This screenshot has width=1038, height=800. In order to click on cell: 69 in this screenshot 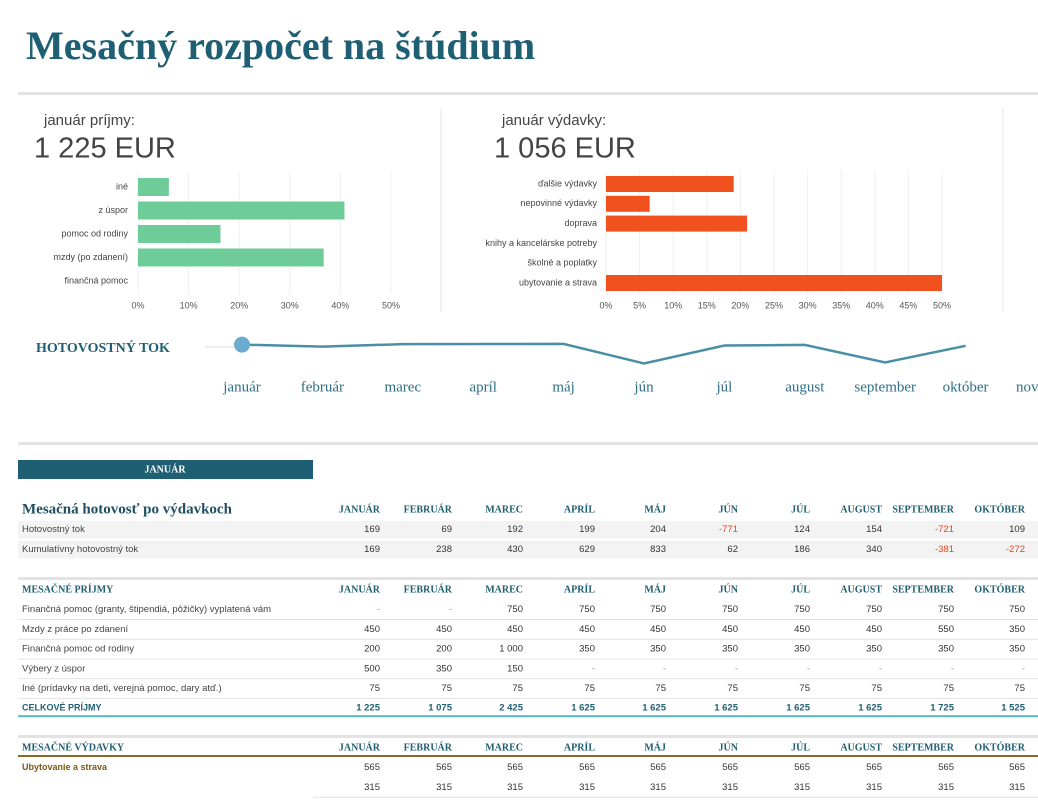, I will do `click(446, 529)`.